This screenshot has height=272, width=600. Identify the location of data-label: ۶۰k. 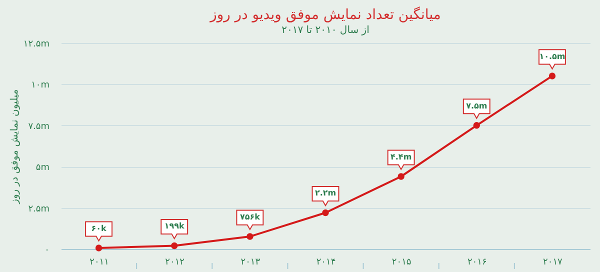
(99, 229).